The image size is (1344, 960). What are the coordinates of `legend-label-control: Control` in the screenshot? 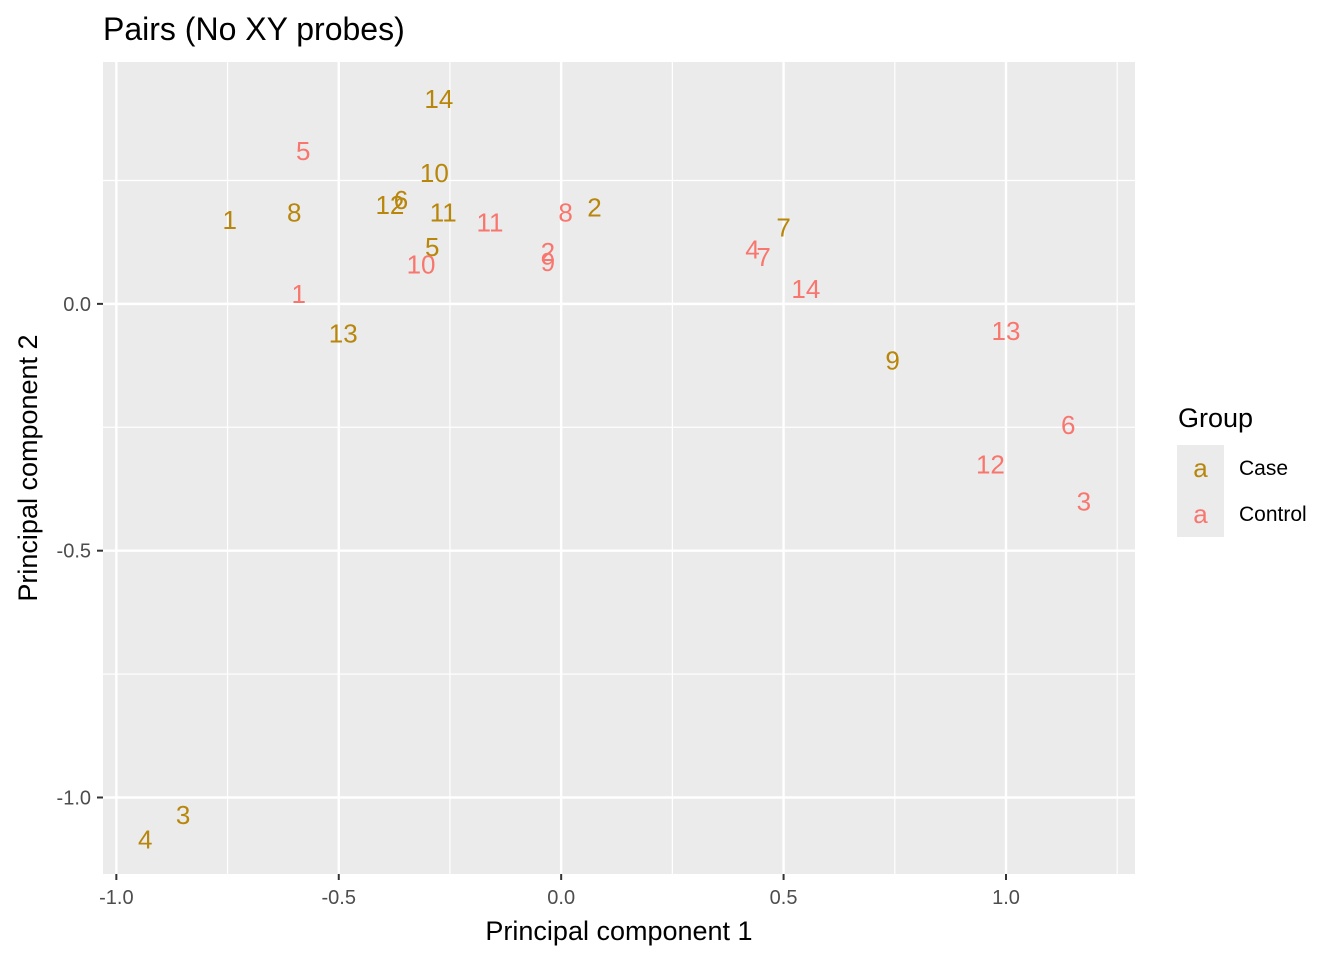 It's located at (1273, 514).